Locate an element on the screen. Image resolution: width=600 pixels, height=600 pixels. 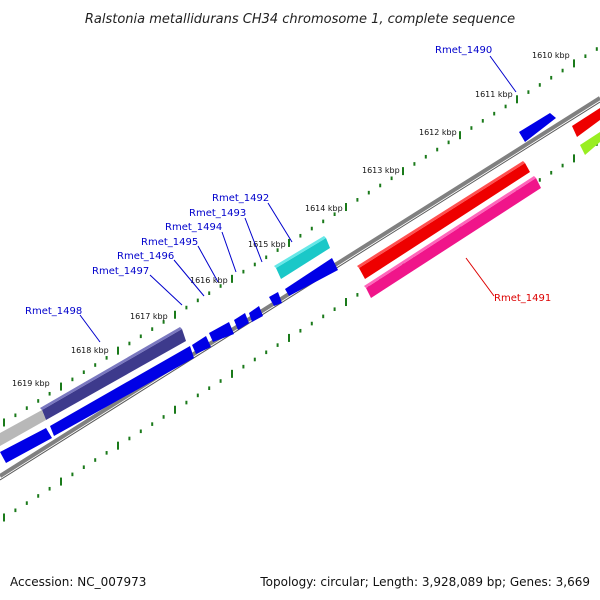
scale-label: 1610 kbp is located at coordinates (551, 55).